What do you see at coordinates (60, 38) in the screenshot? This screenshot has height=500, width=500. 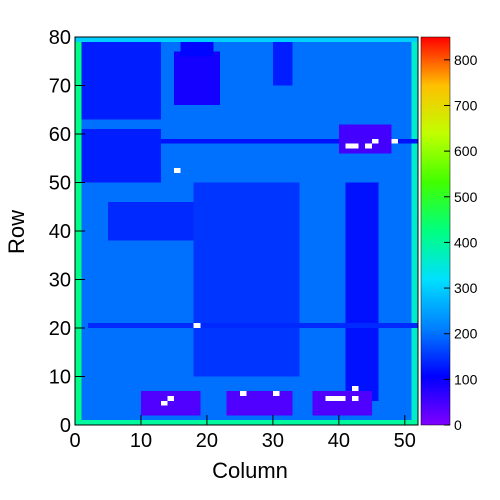 I see `y-tick-label: 80` at bounding box center [60, 38].